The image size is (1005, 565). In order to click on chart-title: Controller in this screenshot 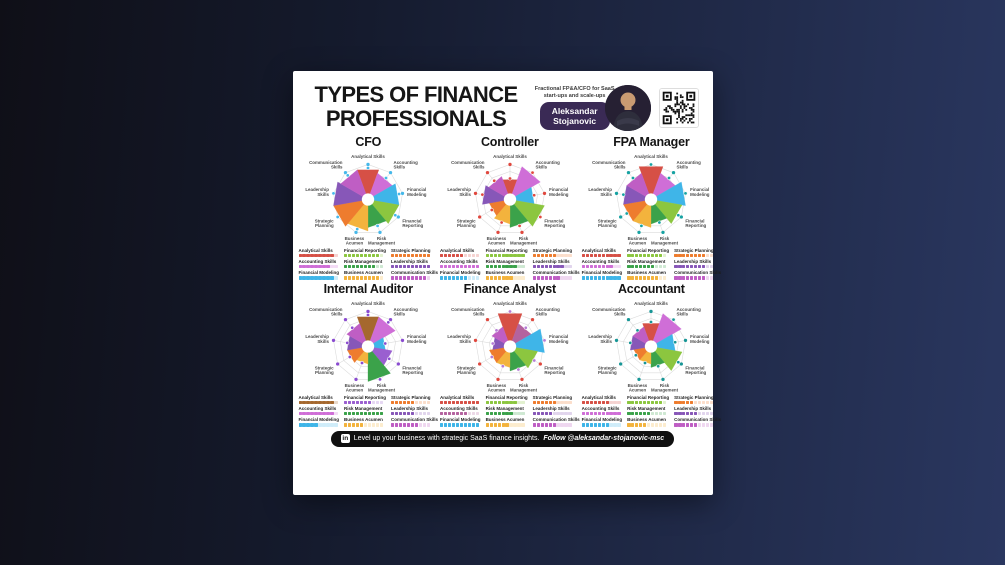, I will do `click(509, 141)`.